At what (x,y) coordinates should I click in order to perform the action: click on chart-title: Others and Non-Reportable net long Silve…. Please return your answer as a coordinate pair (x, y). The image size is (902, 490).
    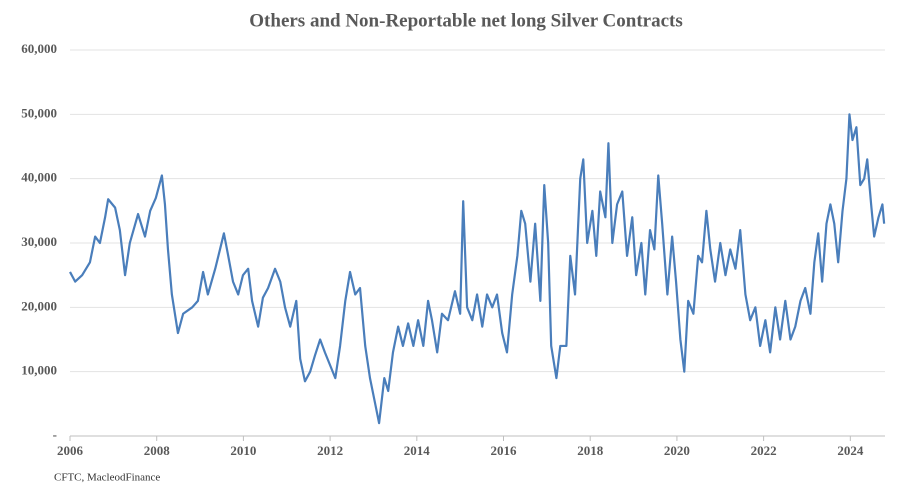
    Looking at the image, I should click on (465, 20).